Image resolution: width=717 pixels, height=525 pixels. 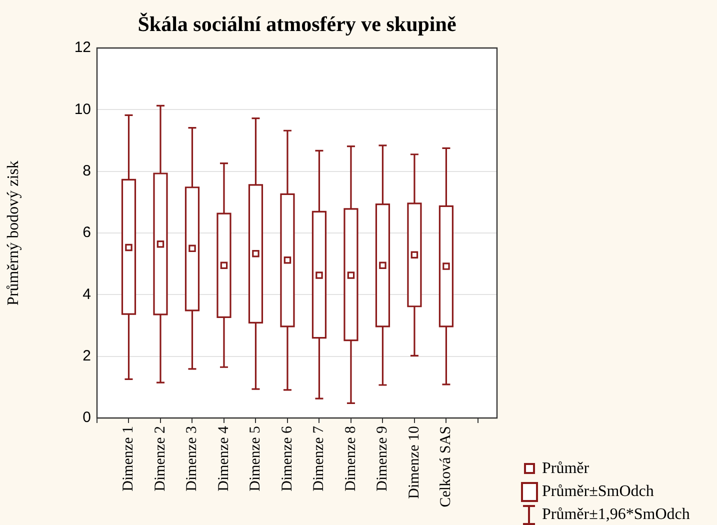 What do you see at coordinates (82, 47) in the screenshot?
I see `y-tick-label: 12` at bounding box center [82, 47].